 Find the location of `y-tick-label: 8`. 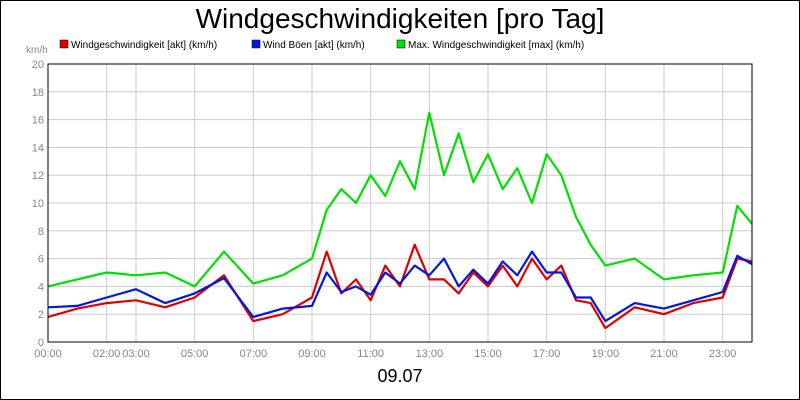

y-tick-label: 8 is located at coordinates (41, 232).